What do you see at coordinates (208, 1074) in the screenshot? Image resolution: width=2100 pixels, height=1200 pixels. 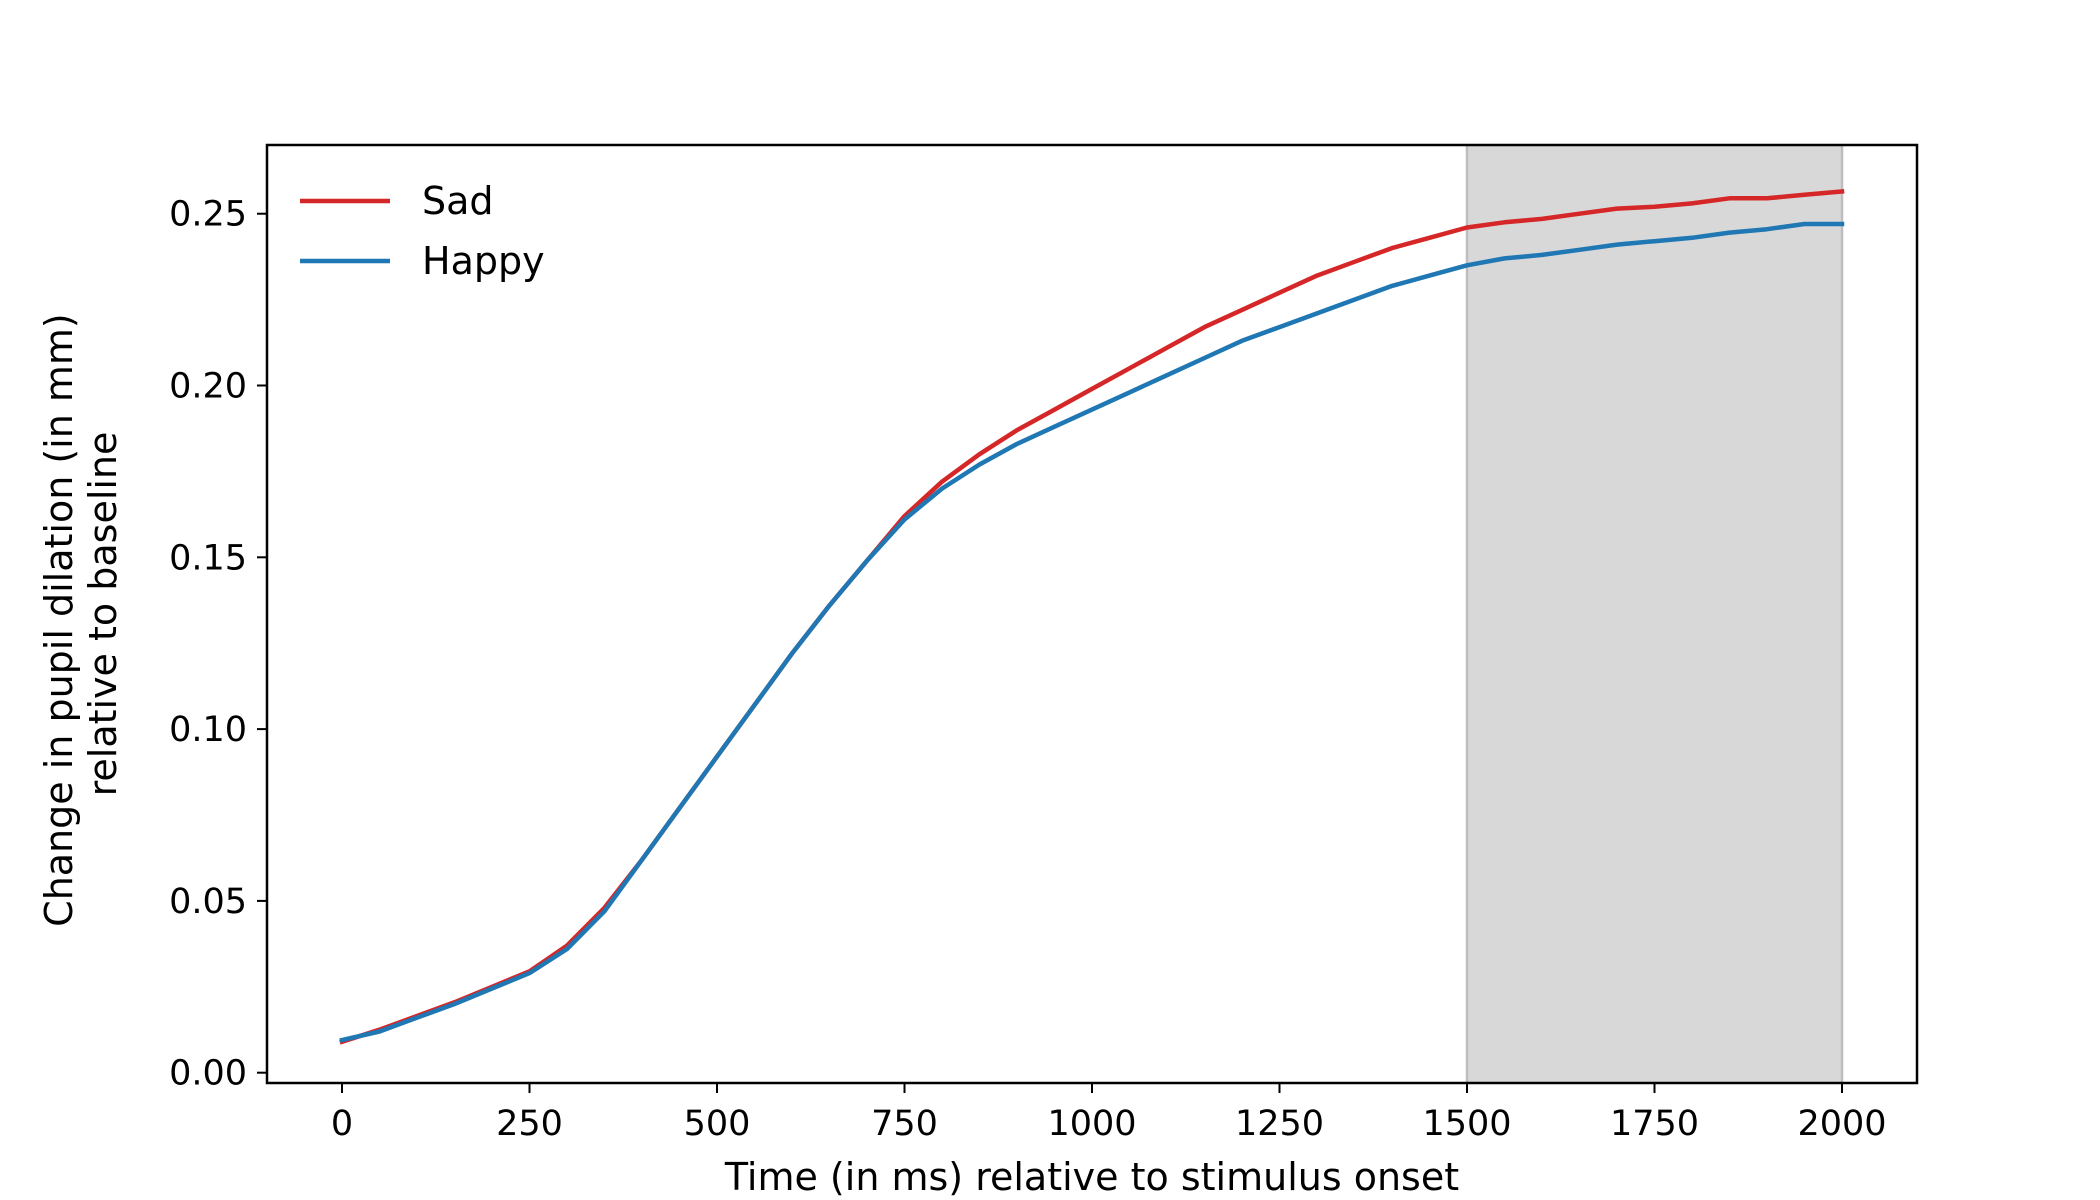 I see `y-tick-label: 0.00` at bounding box center [208, 1074].